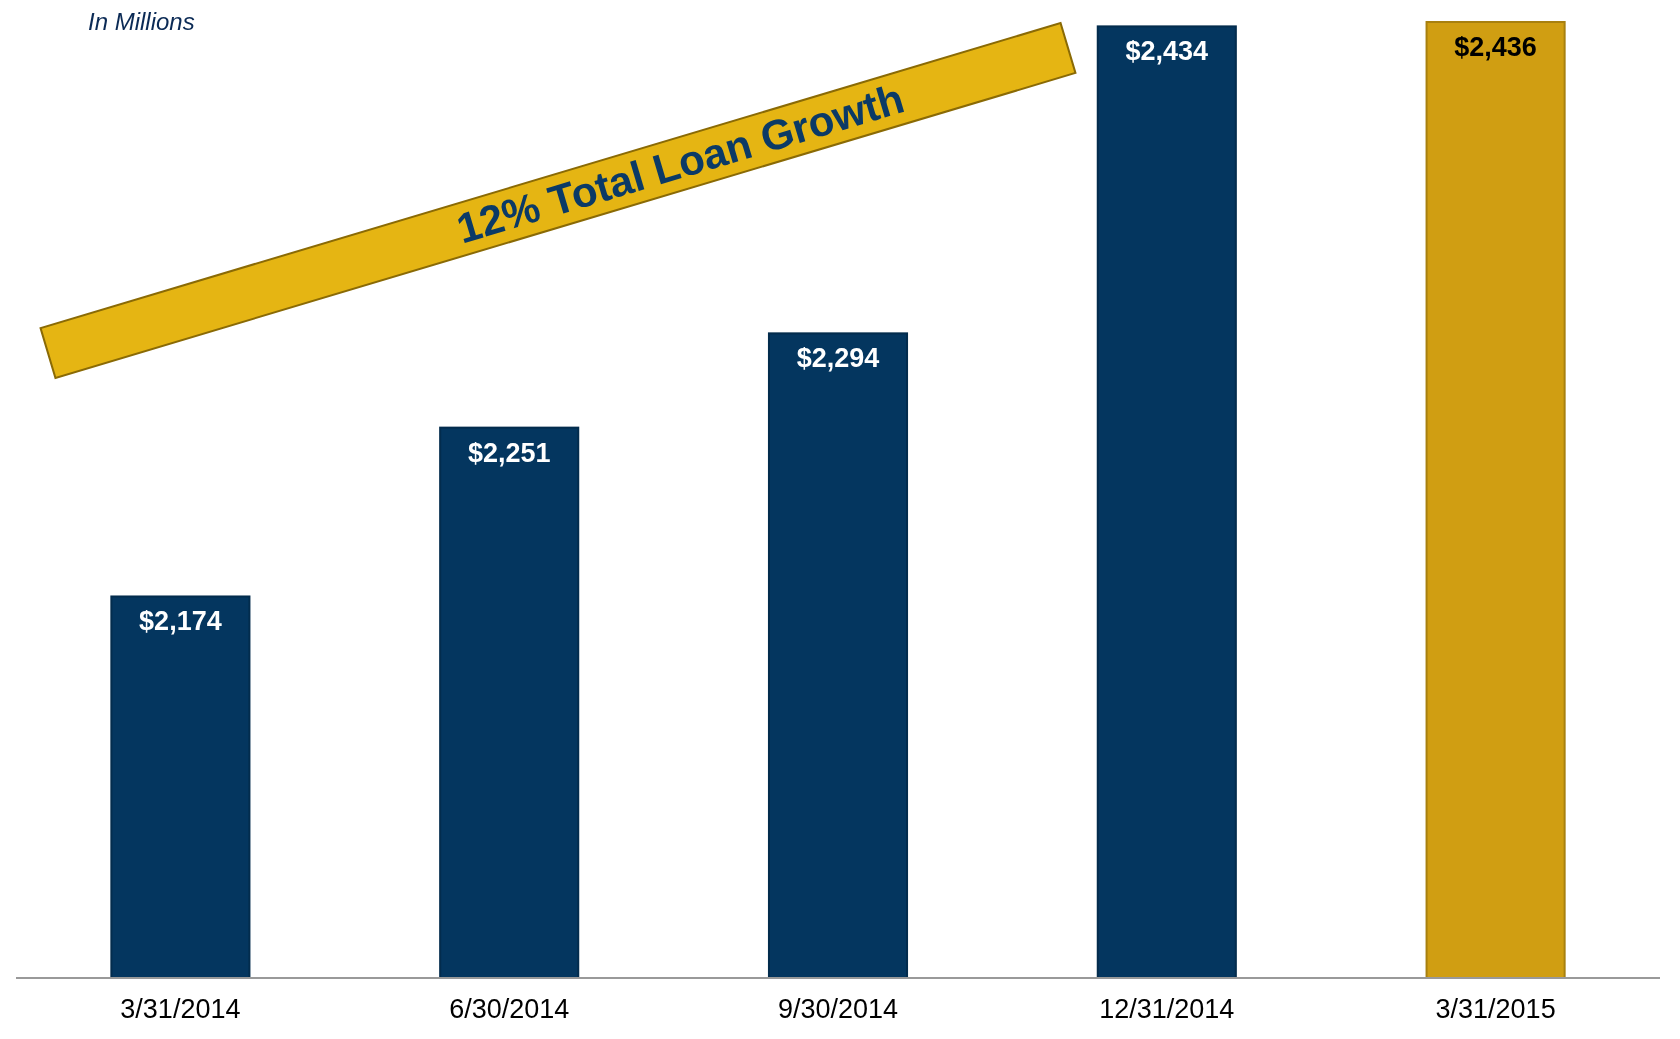 The image size is (1680, 1039). What do you see at coordinates (509, 1009) in the screenshot?
I see `x-tick-label: 6/30/2014` at bounding box center [509, 1009].